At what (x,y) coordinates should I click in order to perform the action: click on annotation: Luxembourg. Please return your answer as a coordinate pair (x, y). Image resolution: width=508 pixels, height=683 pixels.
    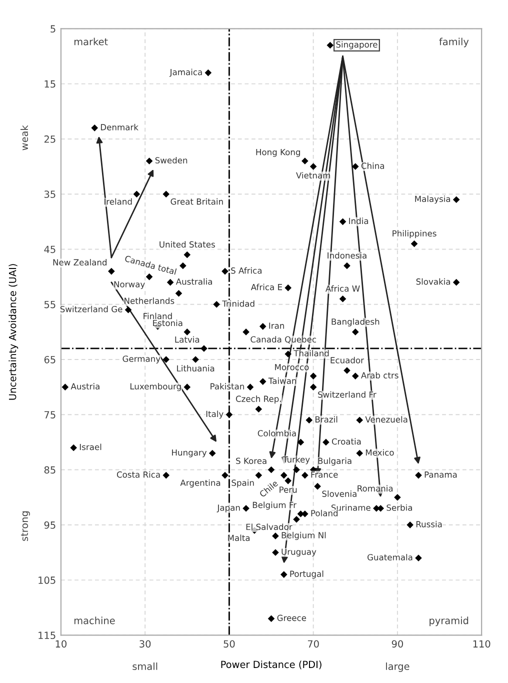
    Looking at the image, I should click on (155, 387).